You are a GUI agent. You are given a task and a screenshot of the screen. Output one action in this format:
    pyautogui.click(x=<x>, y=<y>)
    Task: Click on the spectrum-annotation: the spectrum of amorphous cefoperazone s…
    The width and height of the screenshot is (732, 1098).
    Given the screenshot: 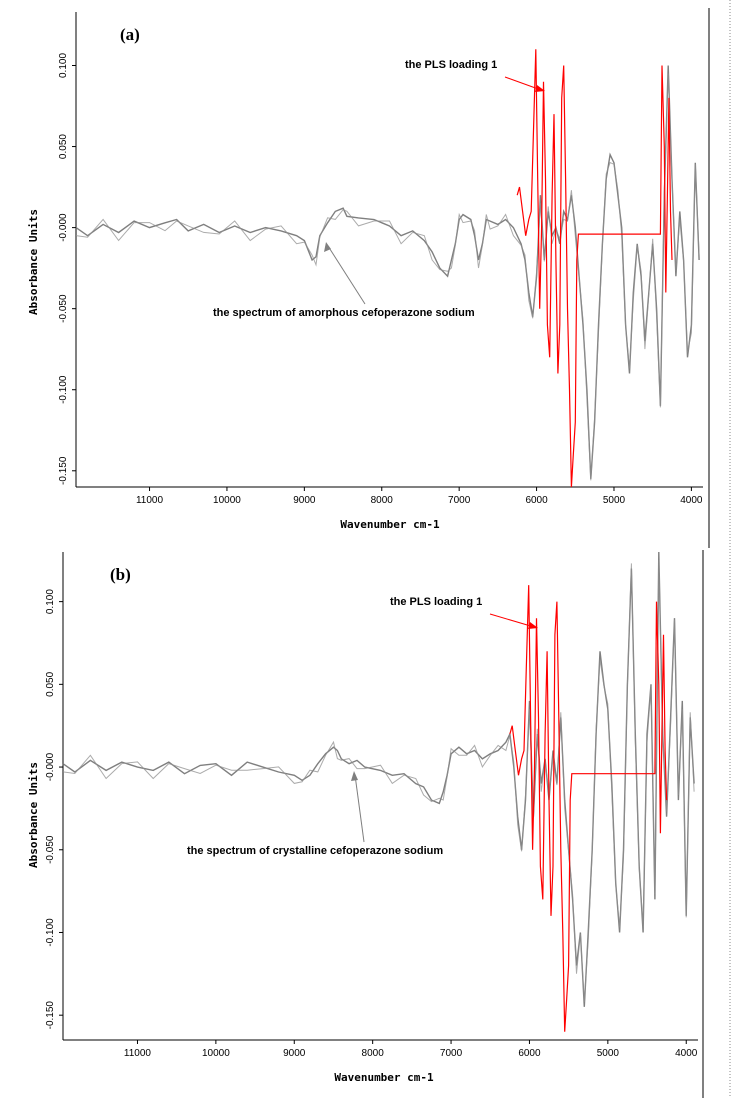 What is the action you would take?
    pyautogui.click(x=344, y=313)
    